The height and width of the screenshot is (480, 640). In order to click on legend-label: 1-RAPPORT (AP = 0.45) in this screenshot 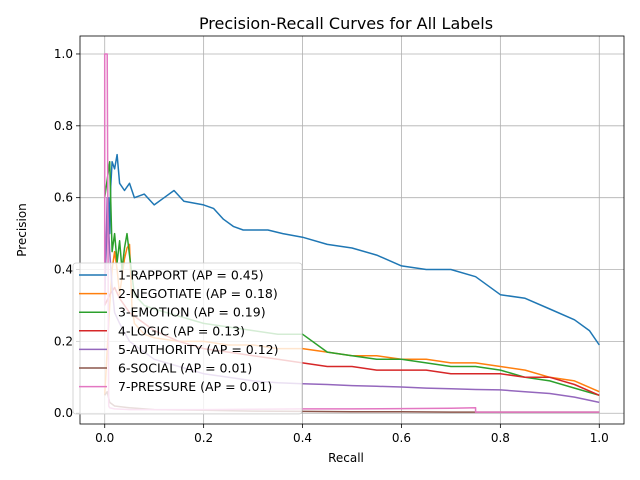, I will do `click(191, 275)`.